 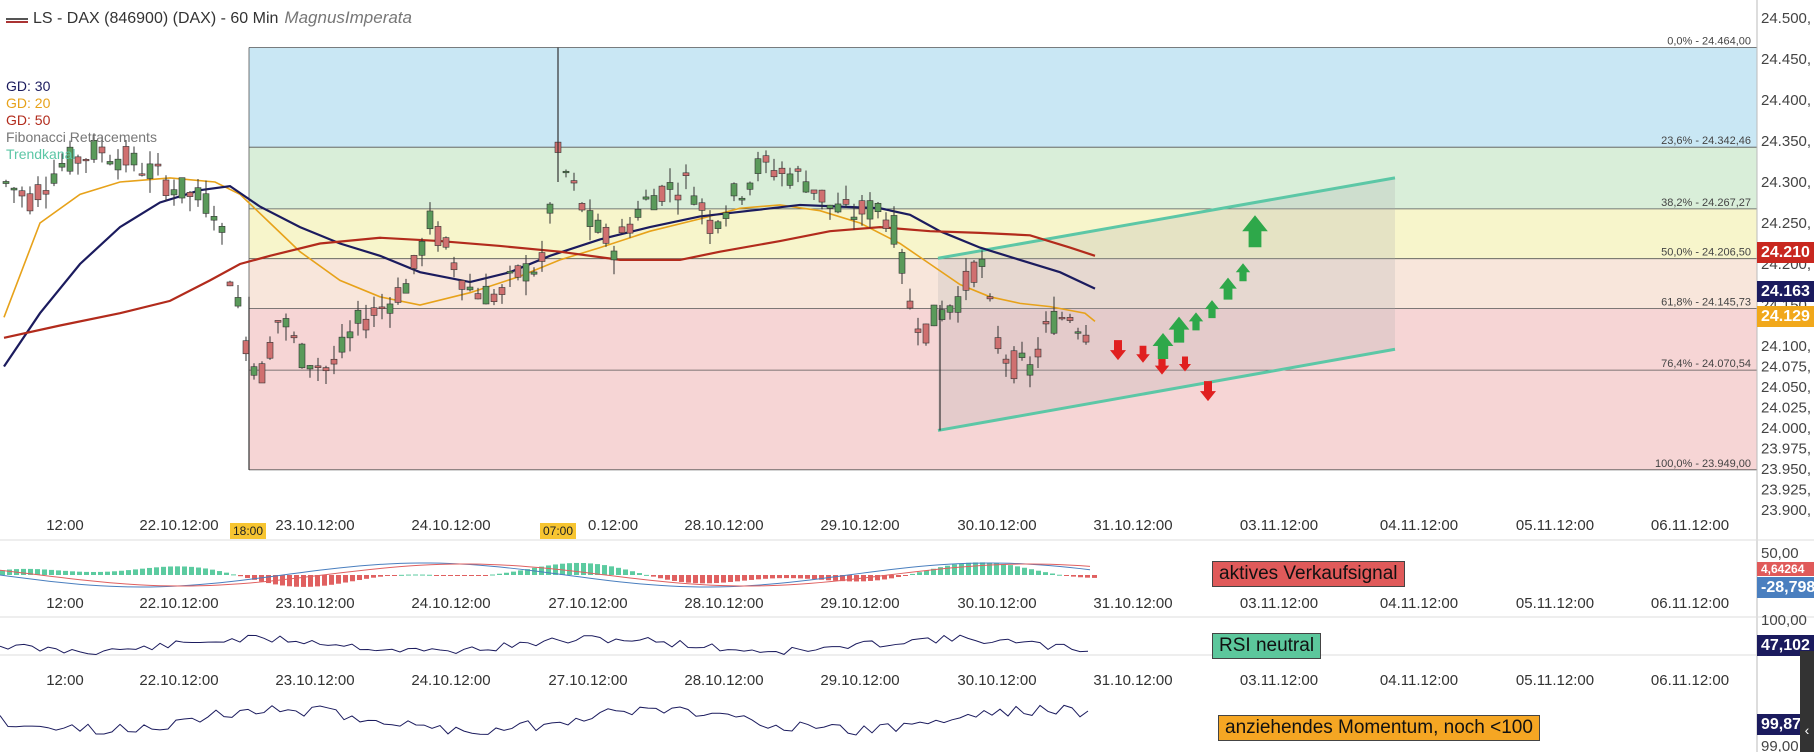 What do you see at coordinates (1807, 701) in the screenshot?
I see `scrollbar` at bounding box center [1807, 701].